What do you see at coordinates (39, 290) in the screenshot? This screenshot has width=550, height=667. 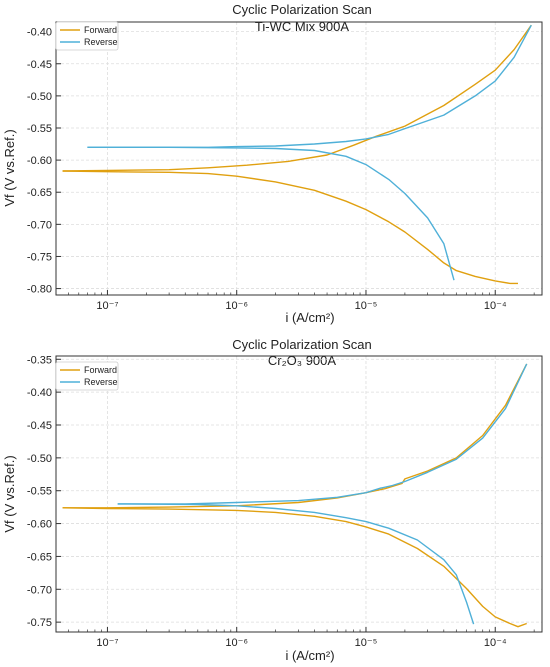 I see `y-tick-label: -0.80` at bounding box center [39, 290].